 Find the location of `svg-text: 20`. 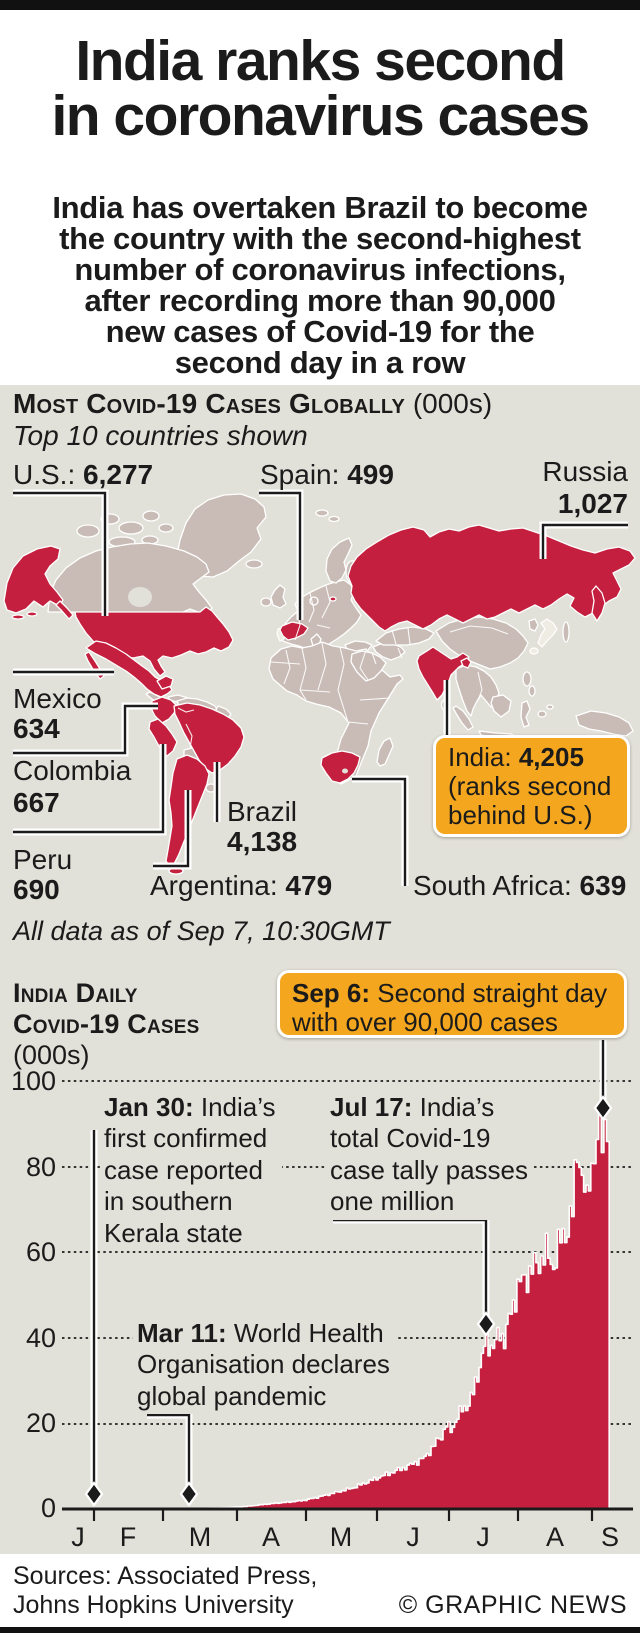

svg-text: 20 is located at coordinates (41, 1423).